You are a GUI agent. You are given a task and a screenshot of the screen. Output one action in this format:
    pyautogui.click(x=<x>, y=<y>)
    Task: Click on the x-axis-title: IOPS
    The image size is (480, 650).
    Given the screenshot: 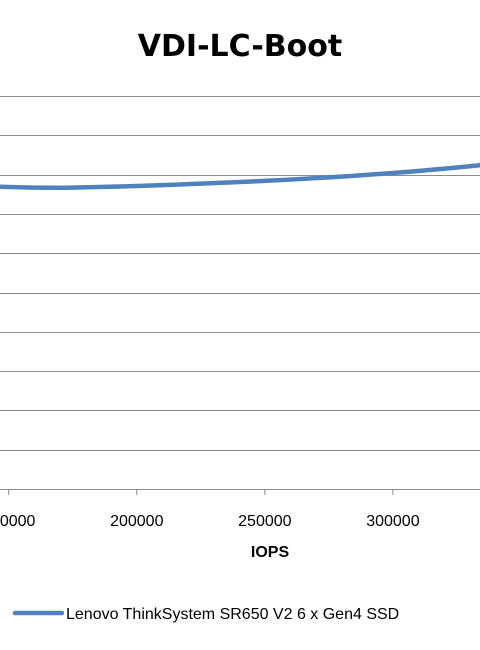 What is the action you would take?
    pyautogui.click(x=270, y=552)
    